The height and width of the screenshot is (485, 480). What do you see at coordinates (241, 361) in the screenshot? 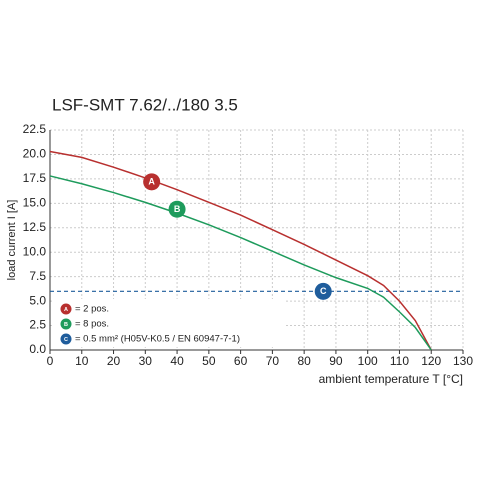
I see `x-tick-label: 60` at bounding box center [241, 361].